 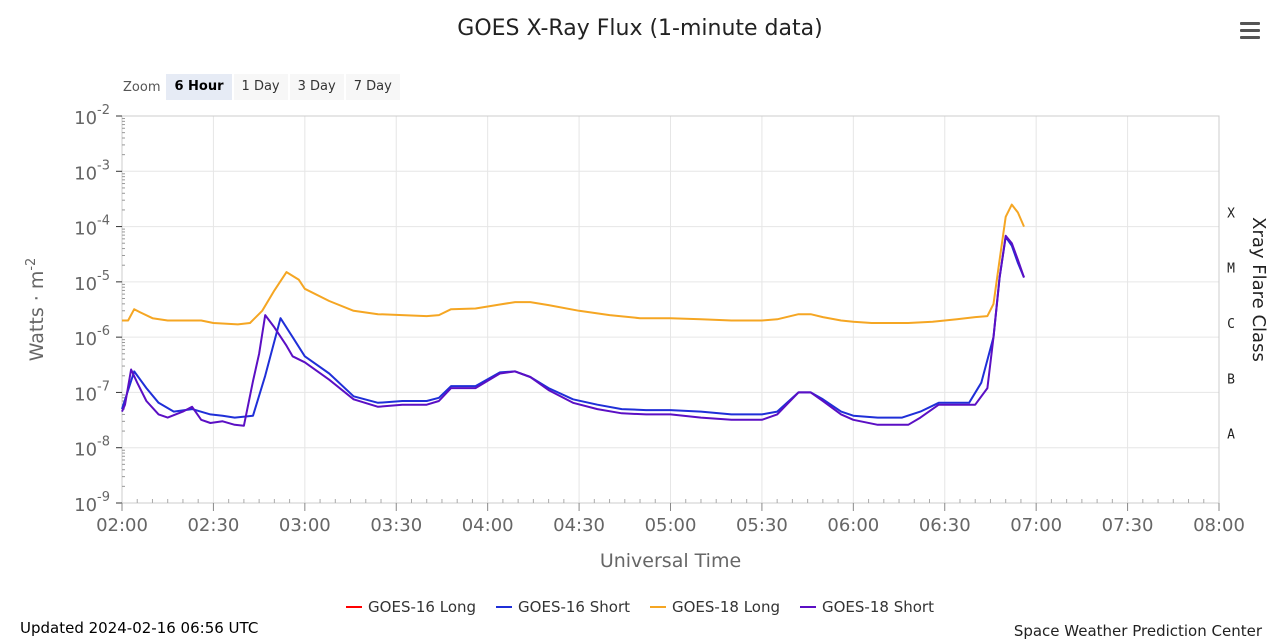 What do you see at coordinates (488, 525) in the screenshot?
I see `x-tick-label: 04:00` at bounding box center [488, 525].